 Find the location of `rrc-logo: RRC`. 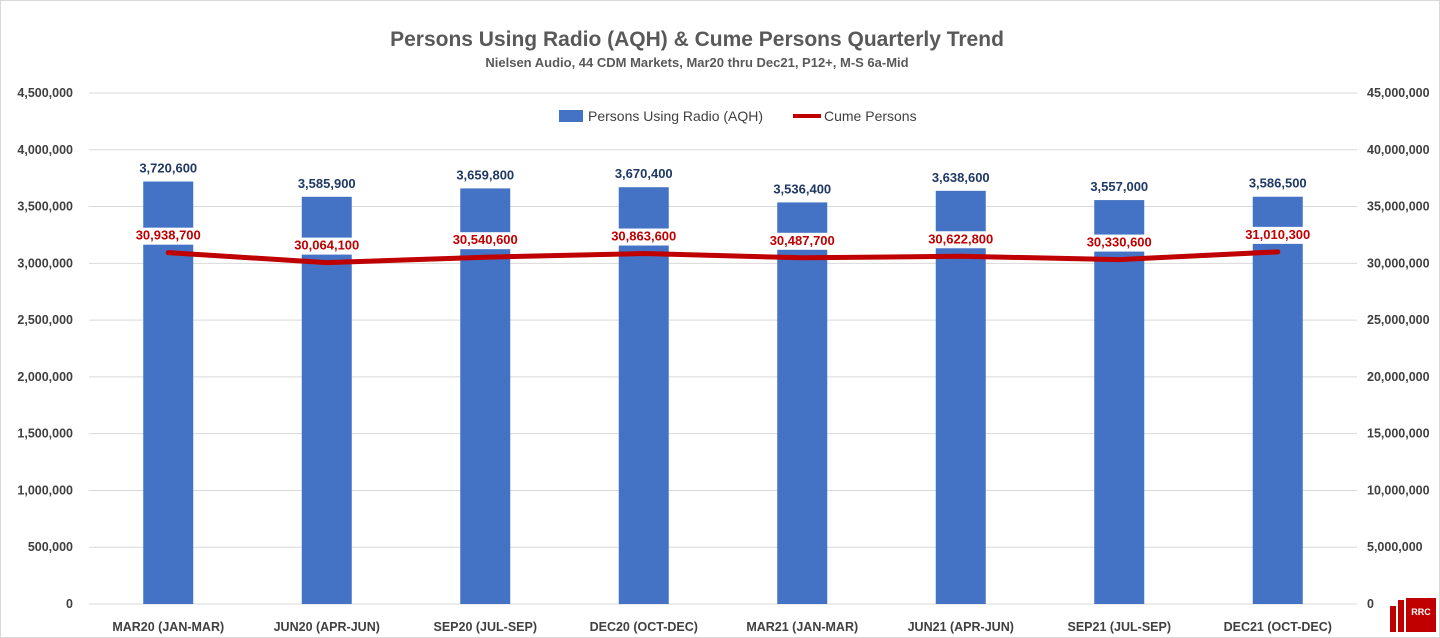

rrc-logo: RRC is located at coordinates (1413, 615).